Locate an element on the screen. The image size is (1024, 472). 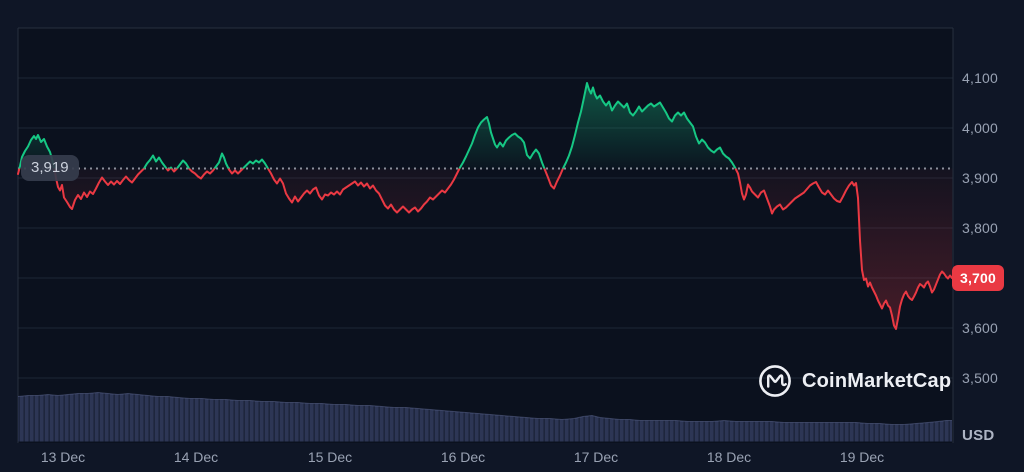
price-line-up is located at coordinates (377, 125).